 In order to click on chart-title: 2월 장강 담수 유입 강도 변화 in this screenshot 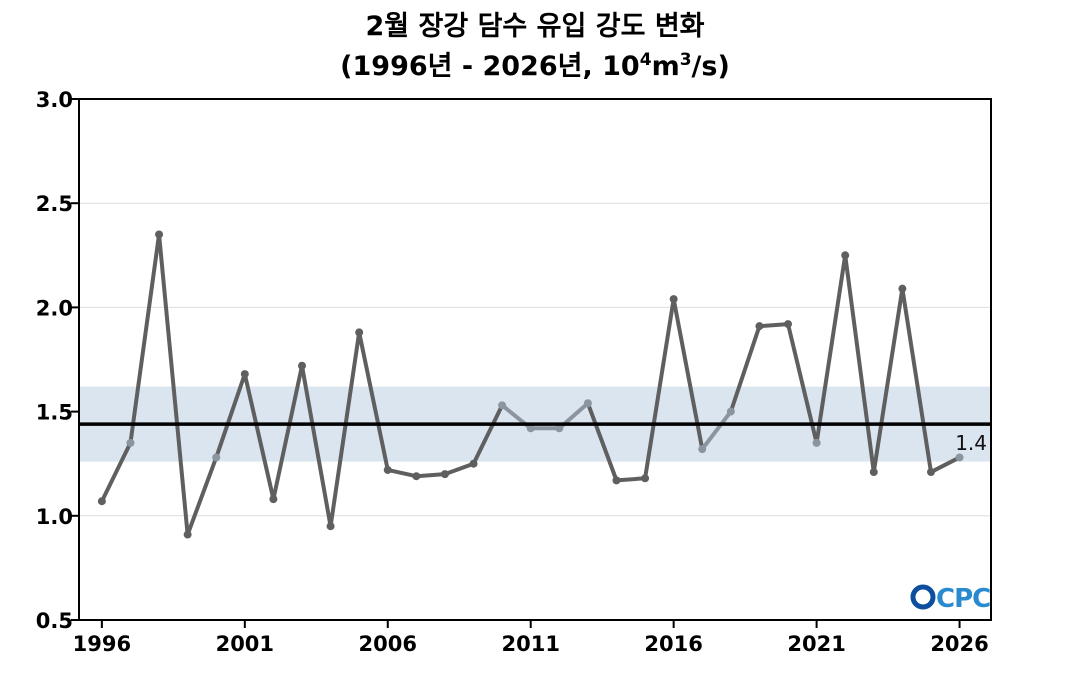, I will do `click(535, 23)`.